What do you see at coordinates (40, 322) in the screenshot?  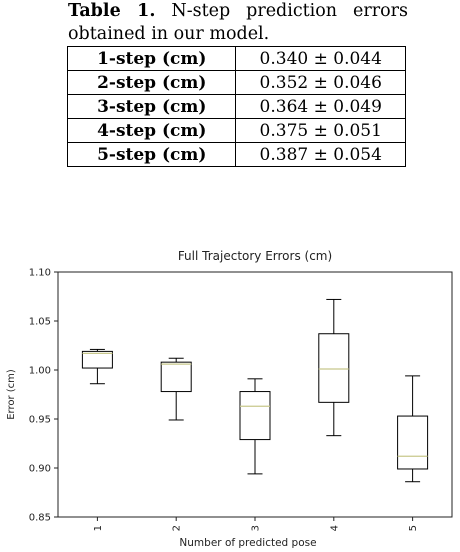 I see `y-tick-label: 1.05` at bounding box center [40, 322].